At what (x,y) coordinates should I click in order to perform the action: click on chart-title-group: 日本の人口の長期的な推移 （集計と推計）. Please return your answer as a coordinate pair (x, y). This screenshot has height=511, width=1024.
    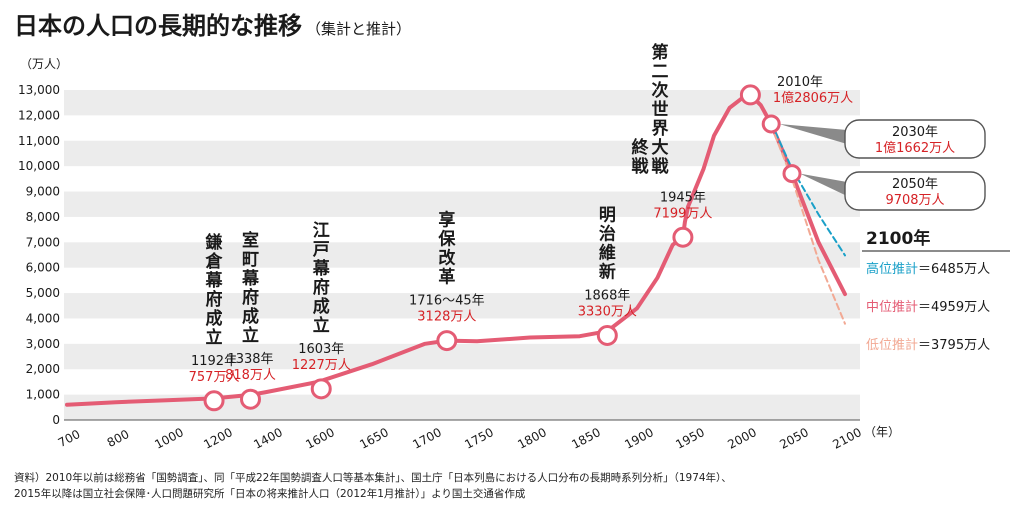
    Looking at the image, I should click on (212, 23).